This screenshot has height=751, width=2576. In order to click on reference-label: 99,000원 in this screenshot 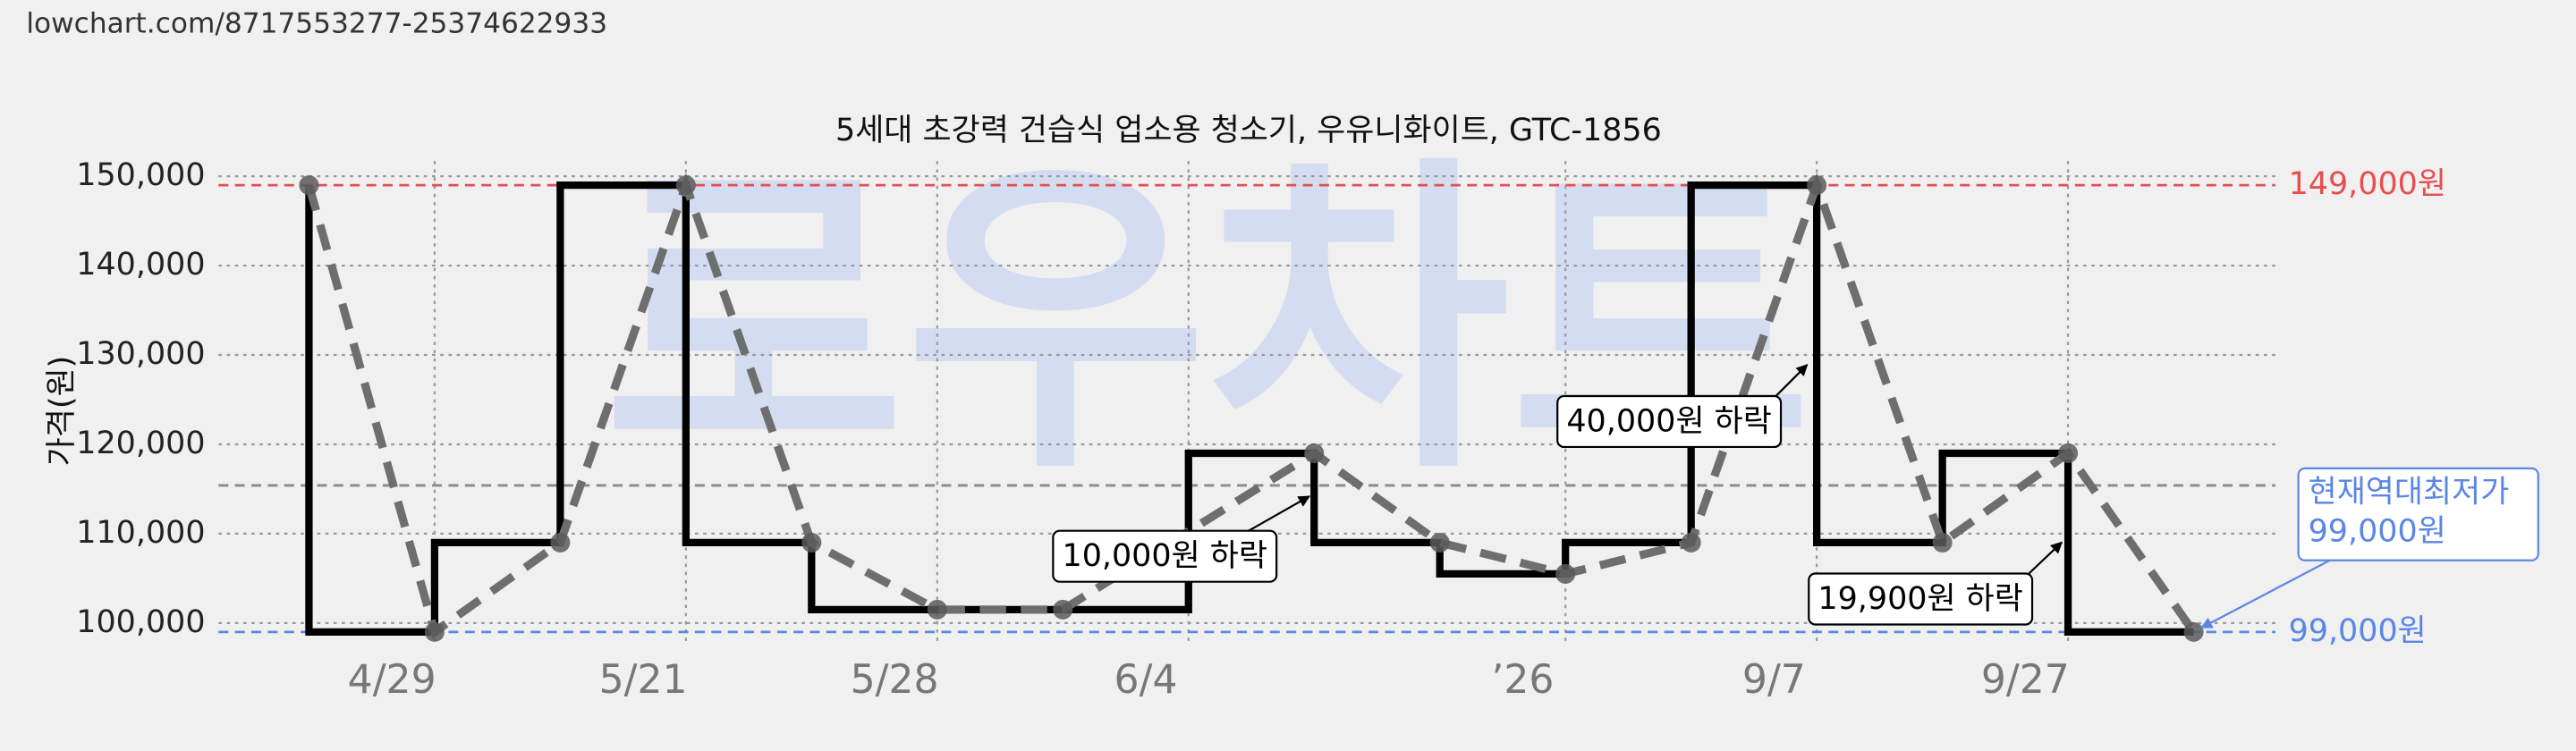, I will do `click(2358, 631)`.